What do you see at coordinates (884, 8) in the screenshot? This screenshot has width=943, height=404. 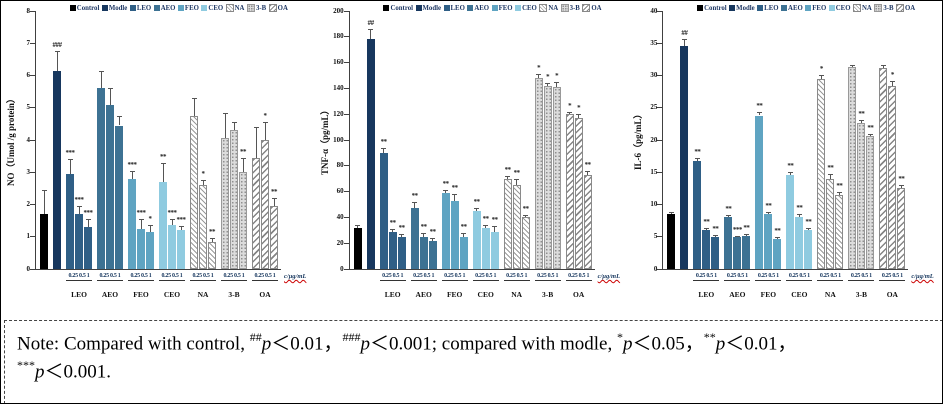 I see `legend-item-3-b: 3-B` at bounding box center [884, 8].